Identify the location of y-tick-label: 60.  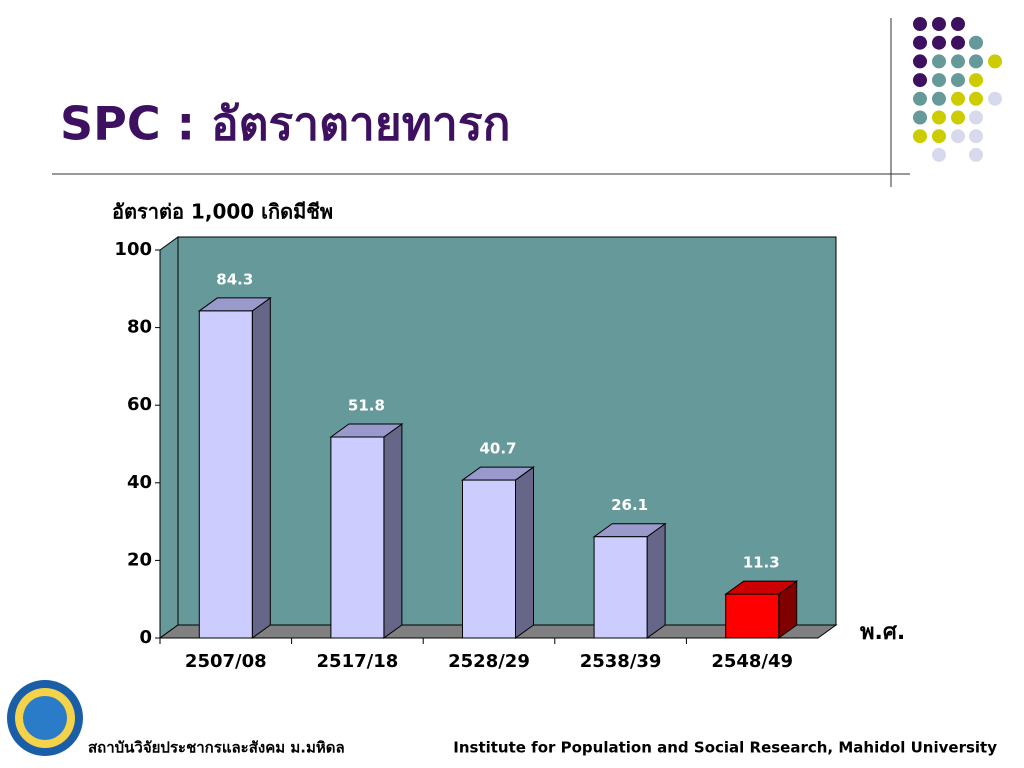
(139, 404).